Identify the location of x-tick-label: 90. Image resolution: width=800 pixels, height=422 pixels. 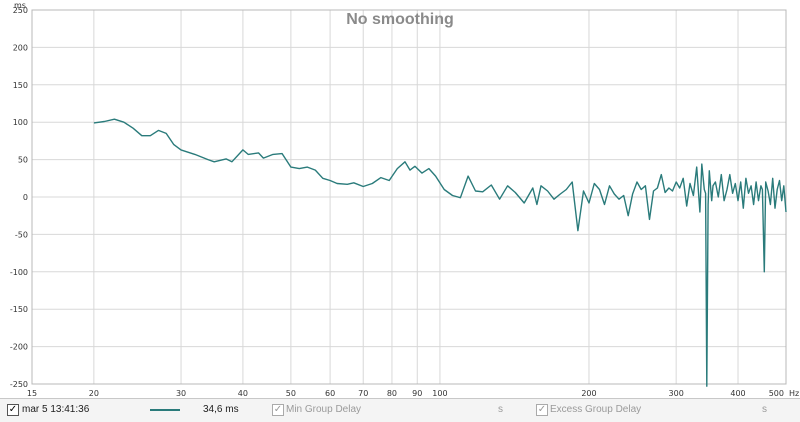
(417, 393).